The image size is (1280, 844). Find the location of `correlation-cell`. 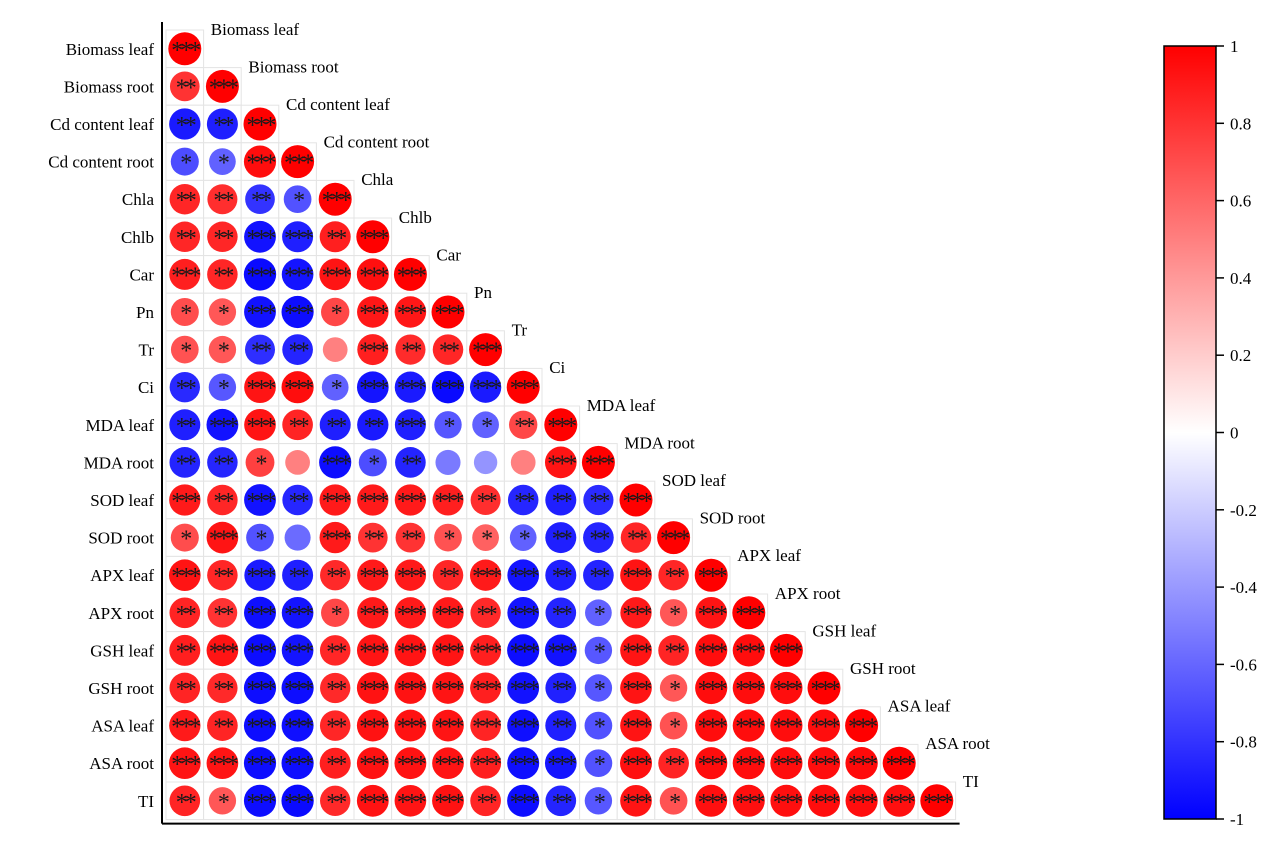

correlation-cell is located at coordinates (448, 462).